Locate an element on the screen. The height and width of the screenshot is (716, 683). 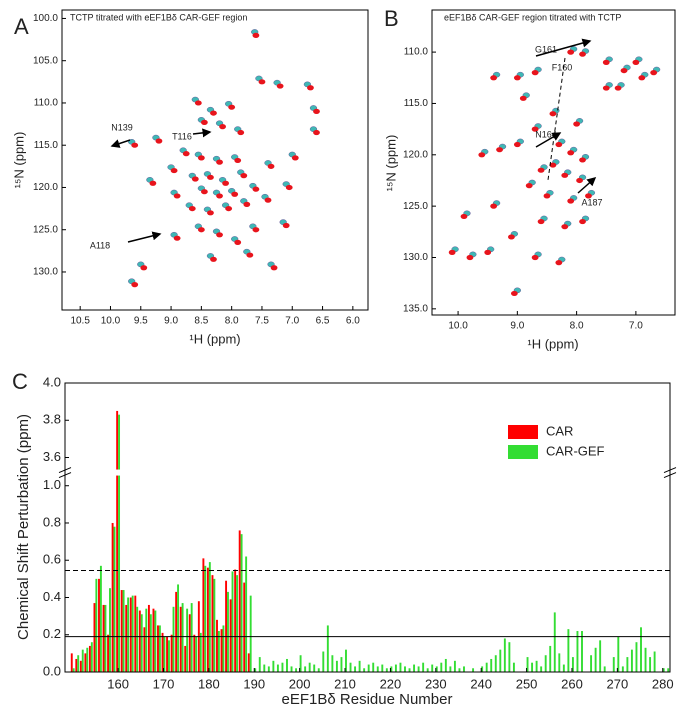
x-tick-label: 8.5 is located at coordinates (201, 321).